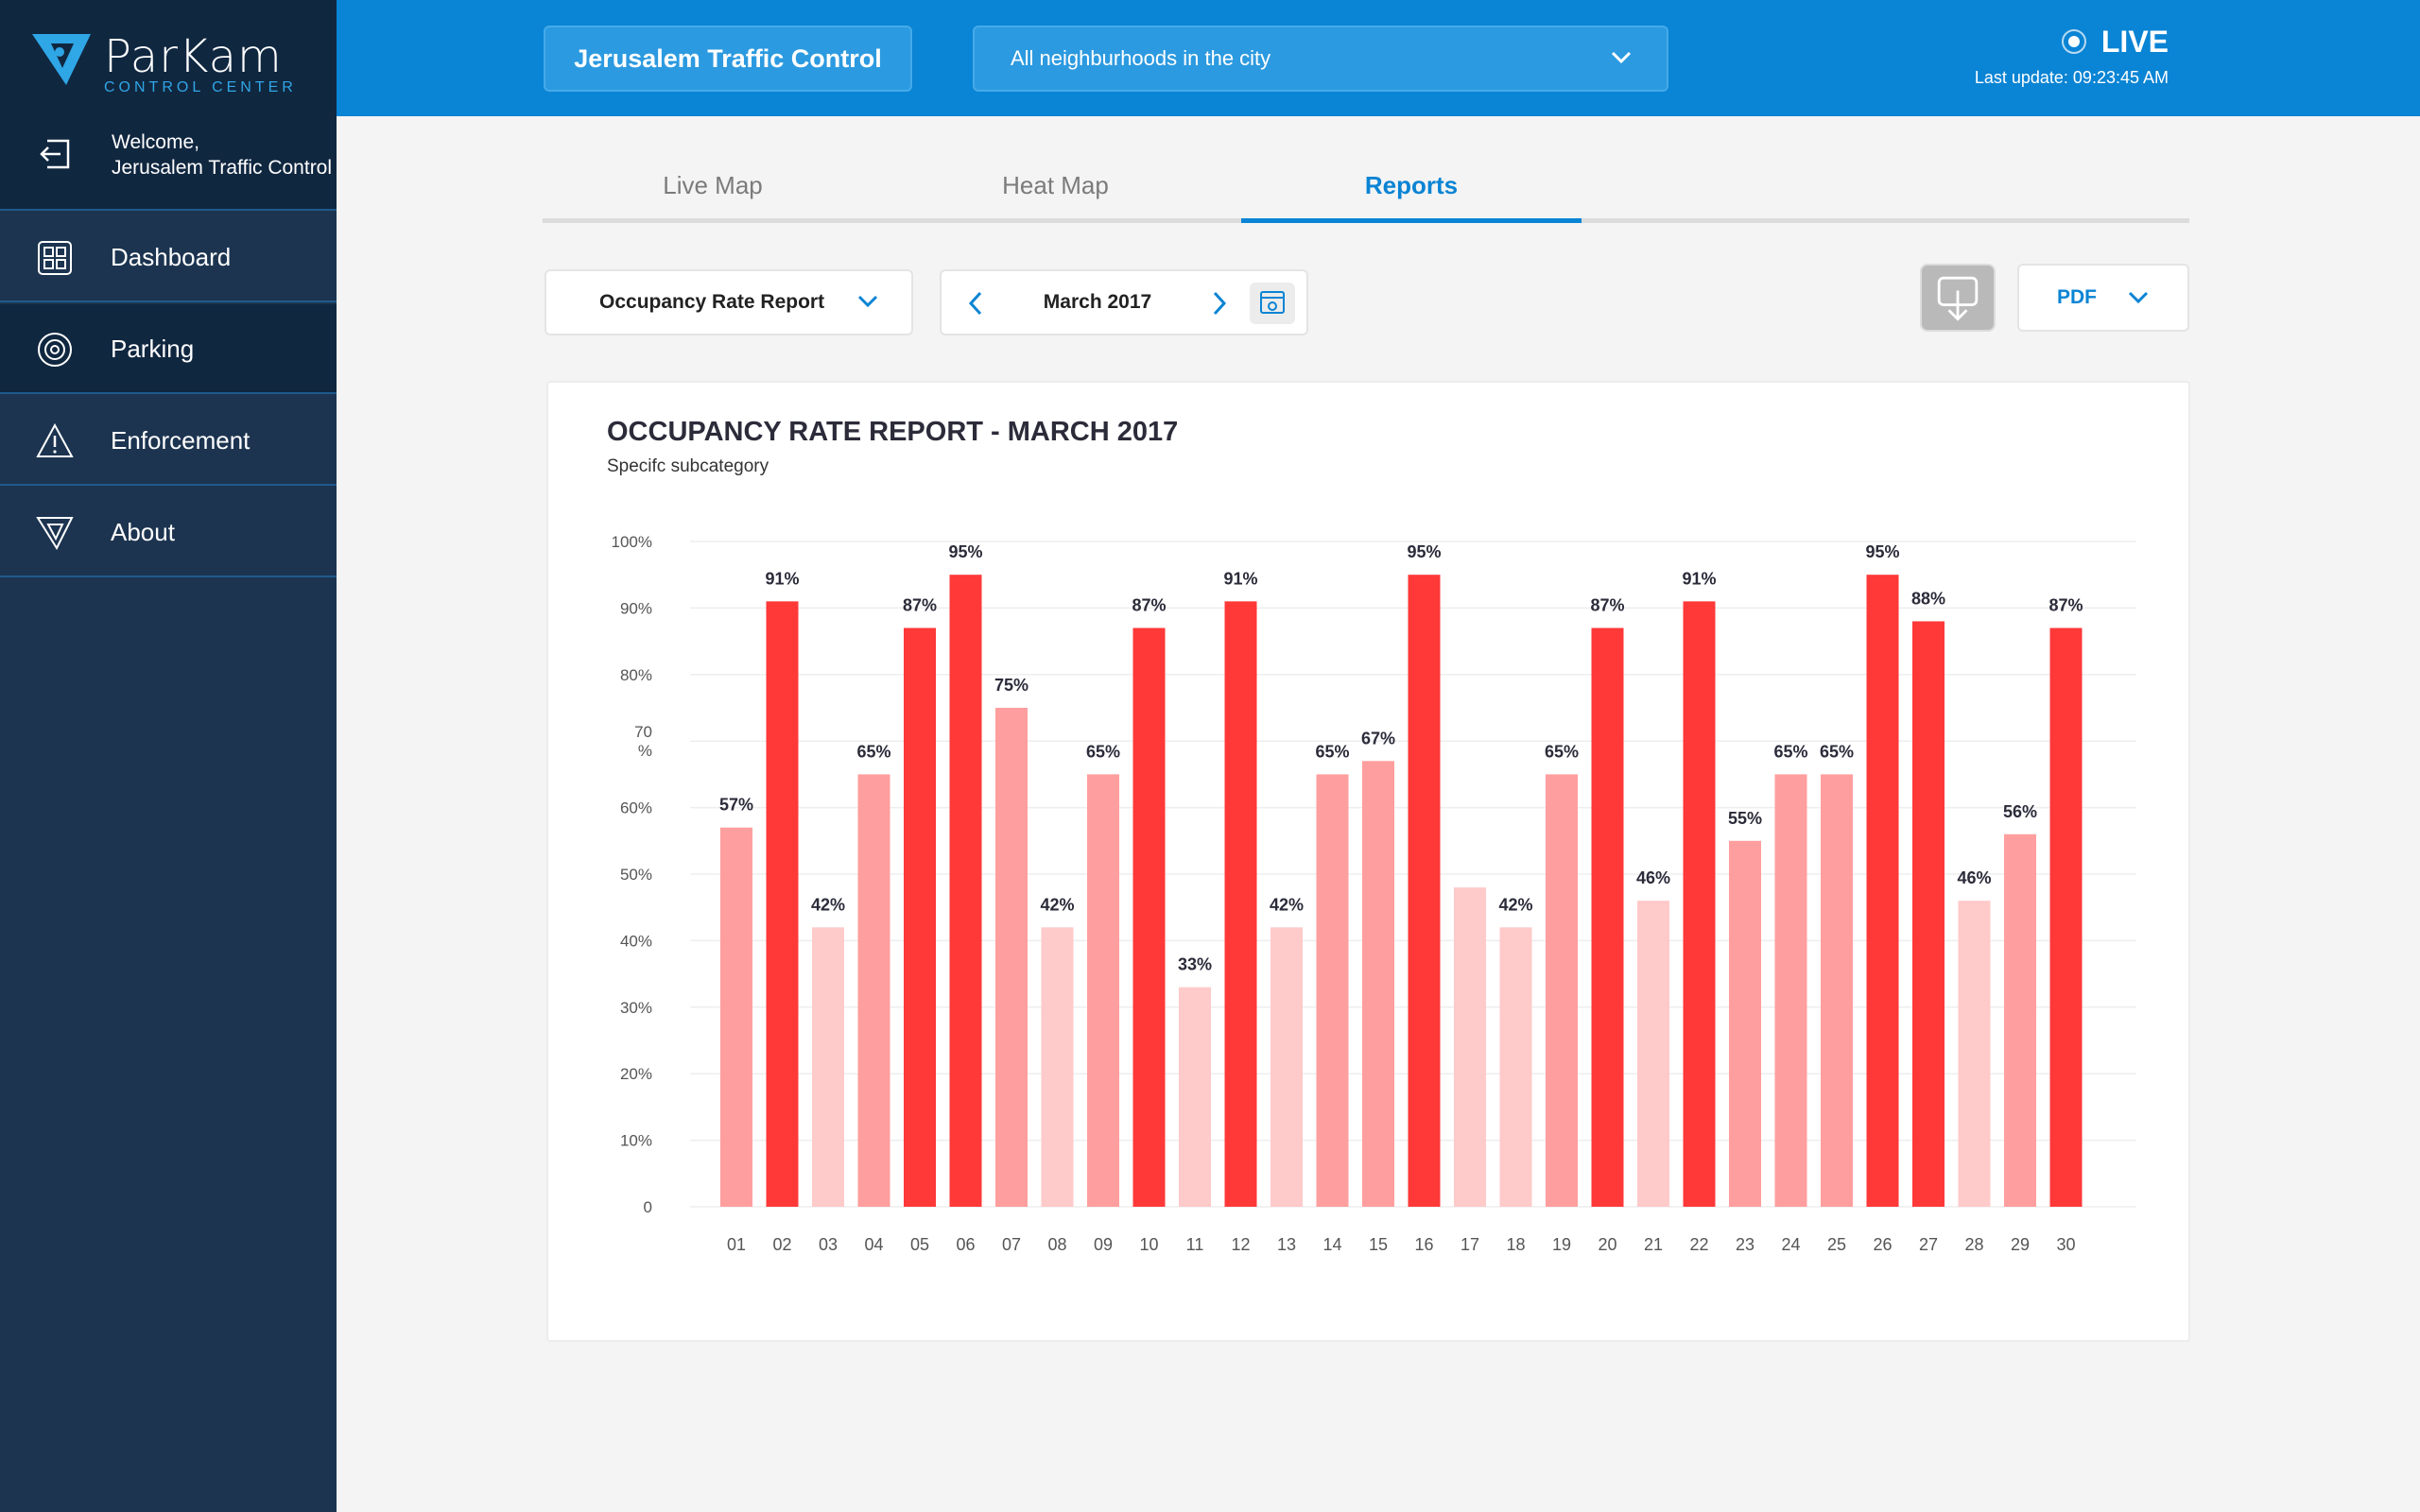  Describe the element at coordinates (2077, 297) in the screenshot. I see `export-format-value: PDF` at that location.